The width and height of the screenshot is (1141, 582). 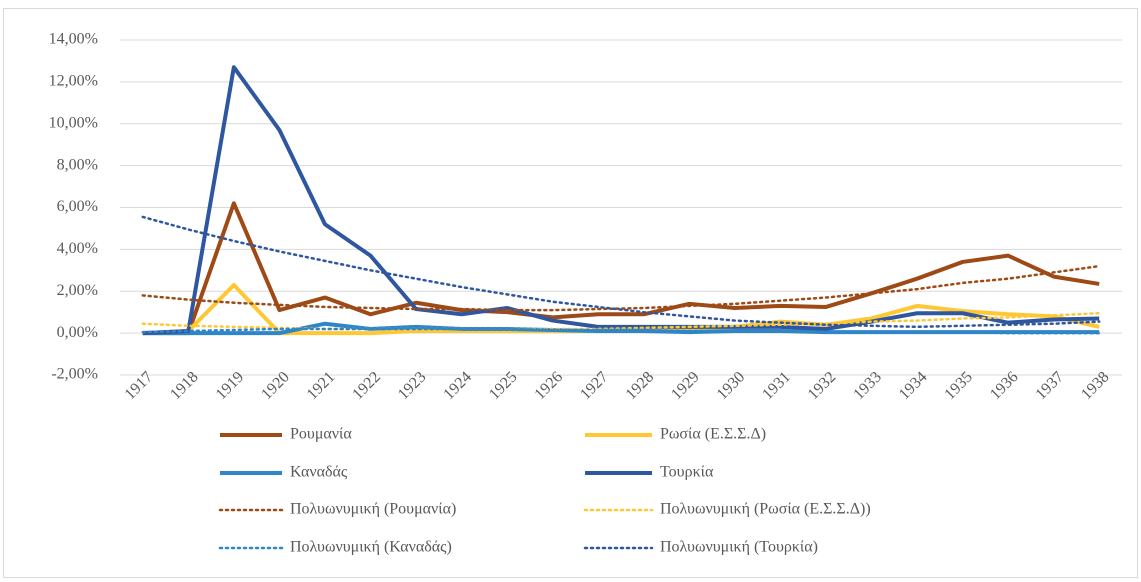 What do you see at coordinates (74, 374) in the screenshot?
I see `y-tick-label: -2,00%` at bounding box center [74, 374].